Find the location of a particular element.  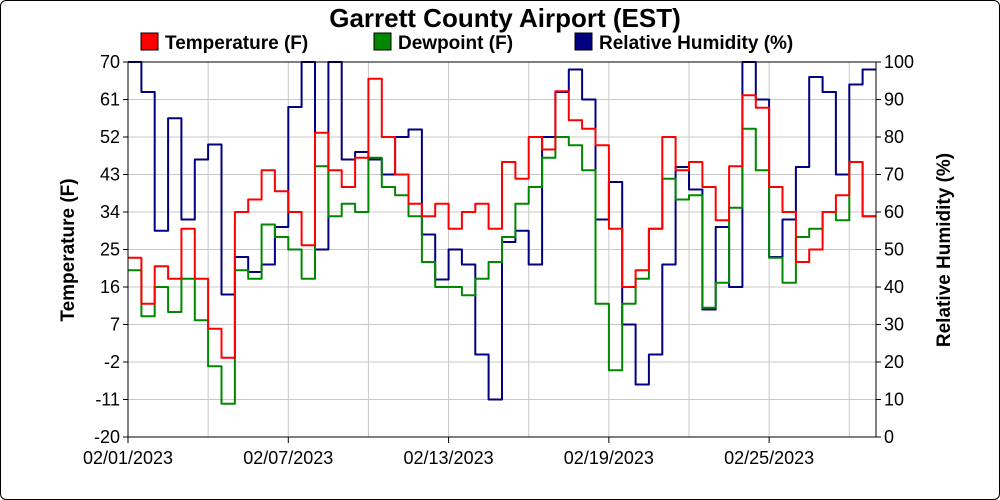

x-tick-label: 02/19/2023 is located at coordinates (609, 458).